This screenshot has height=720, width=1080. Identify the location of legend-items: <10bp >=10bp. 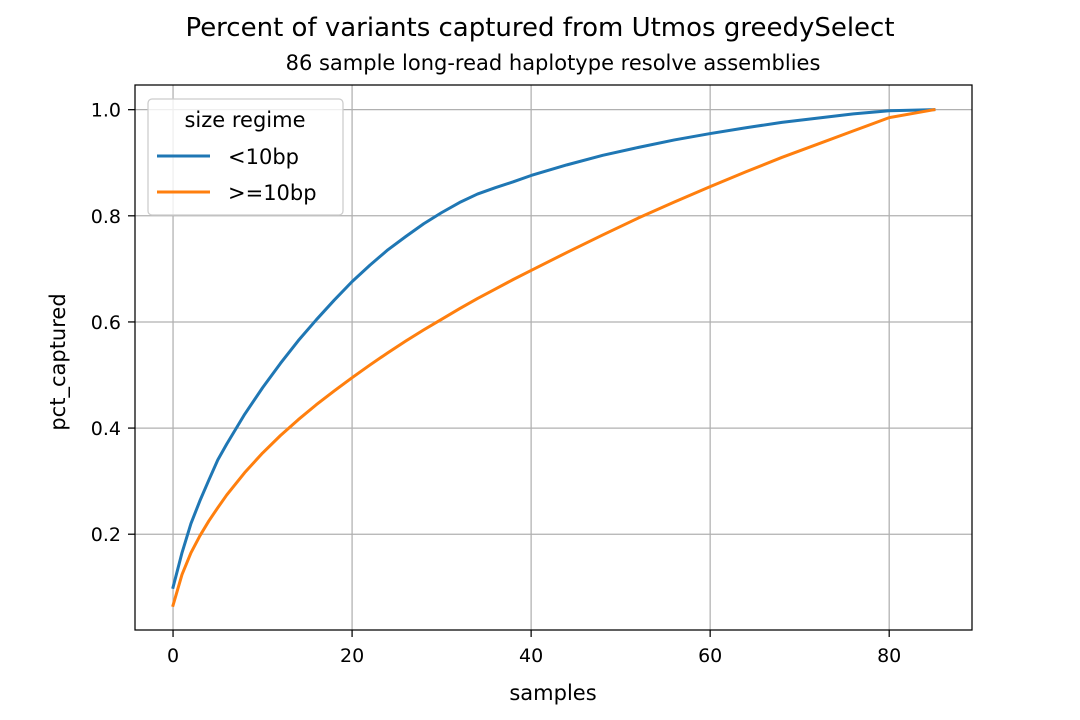
(237, 175).